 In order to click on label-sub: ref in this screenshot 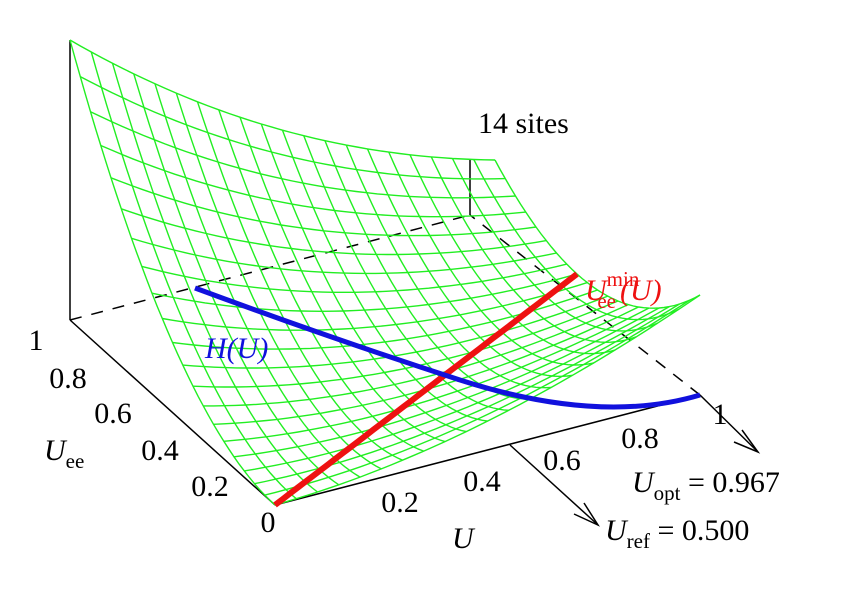, I will do `click(638, 541)`.